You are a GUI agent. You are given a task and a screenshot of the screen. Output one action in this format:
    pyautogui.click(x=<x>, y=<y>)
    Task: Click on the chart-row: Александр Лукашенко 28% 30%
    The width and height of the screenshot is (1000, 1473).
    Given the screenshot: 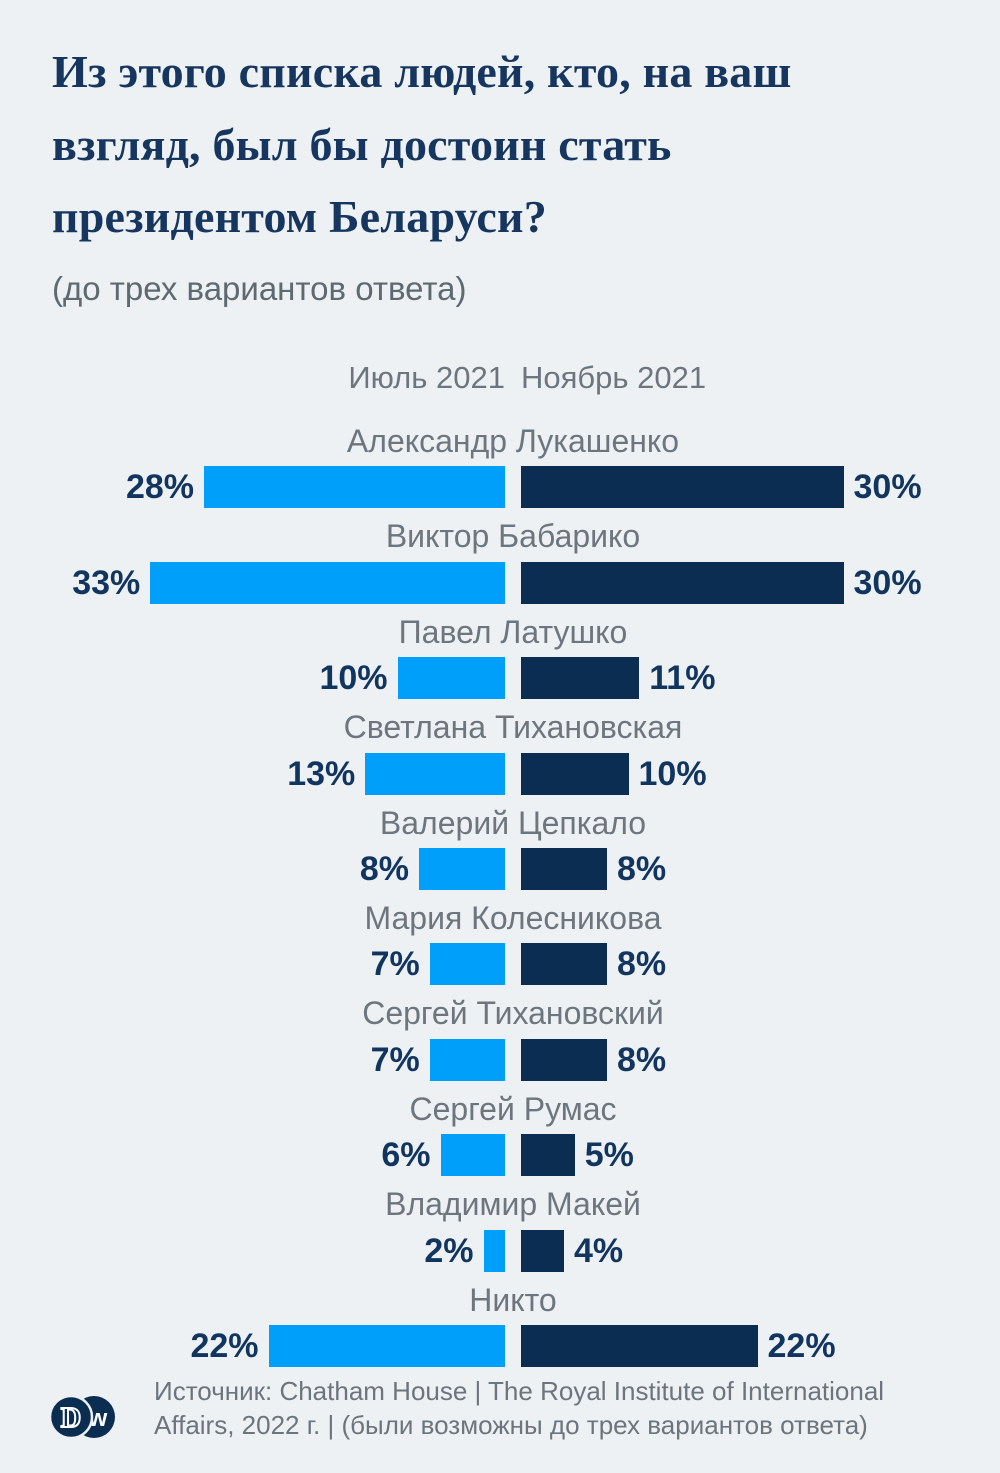 What is the action you would take?
    pyautogui.click(x=500, y=465)
    